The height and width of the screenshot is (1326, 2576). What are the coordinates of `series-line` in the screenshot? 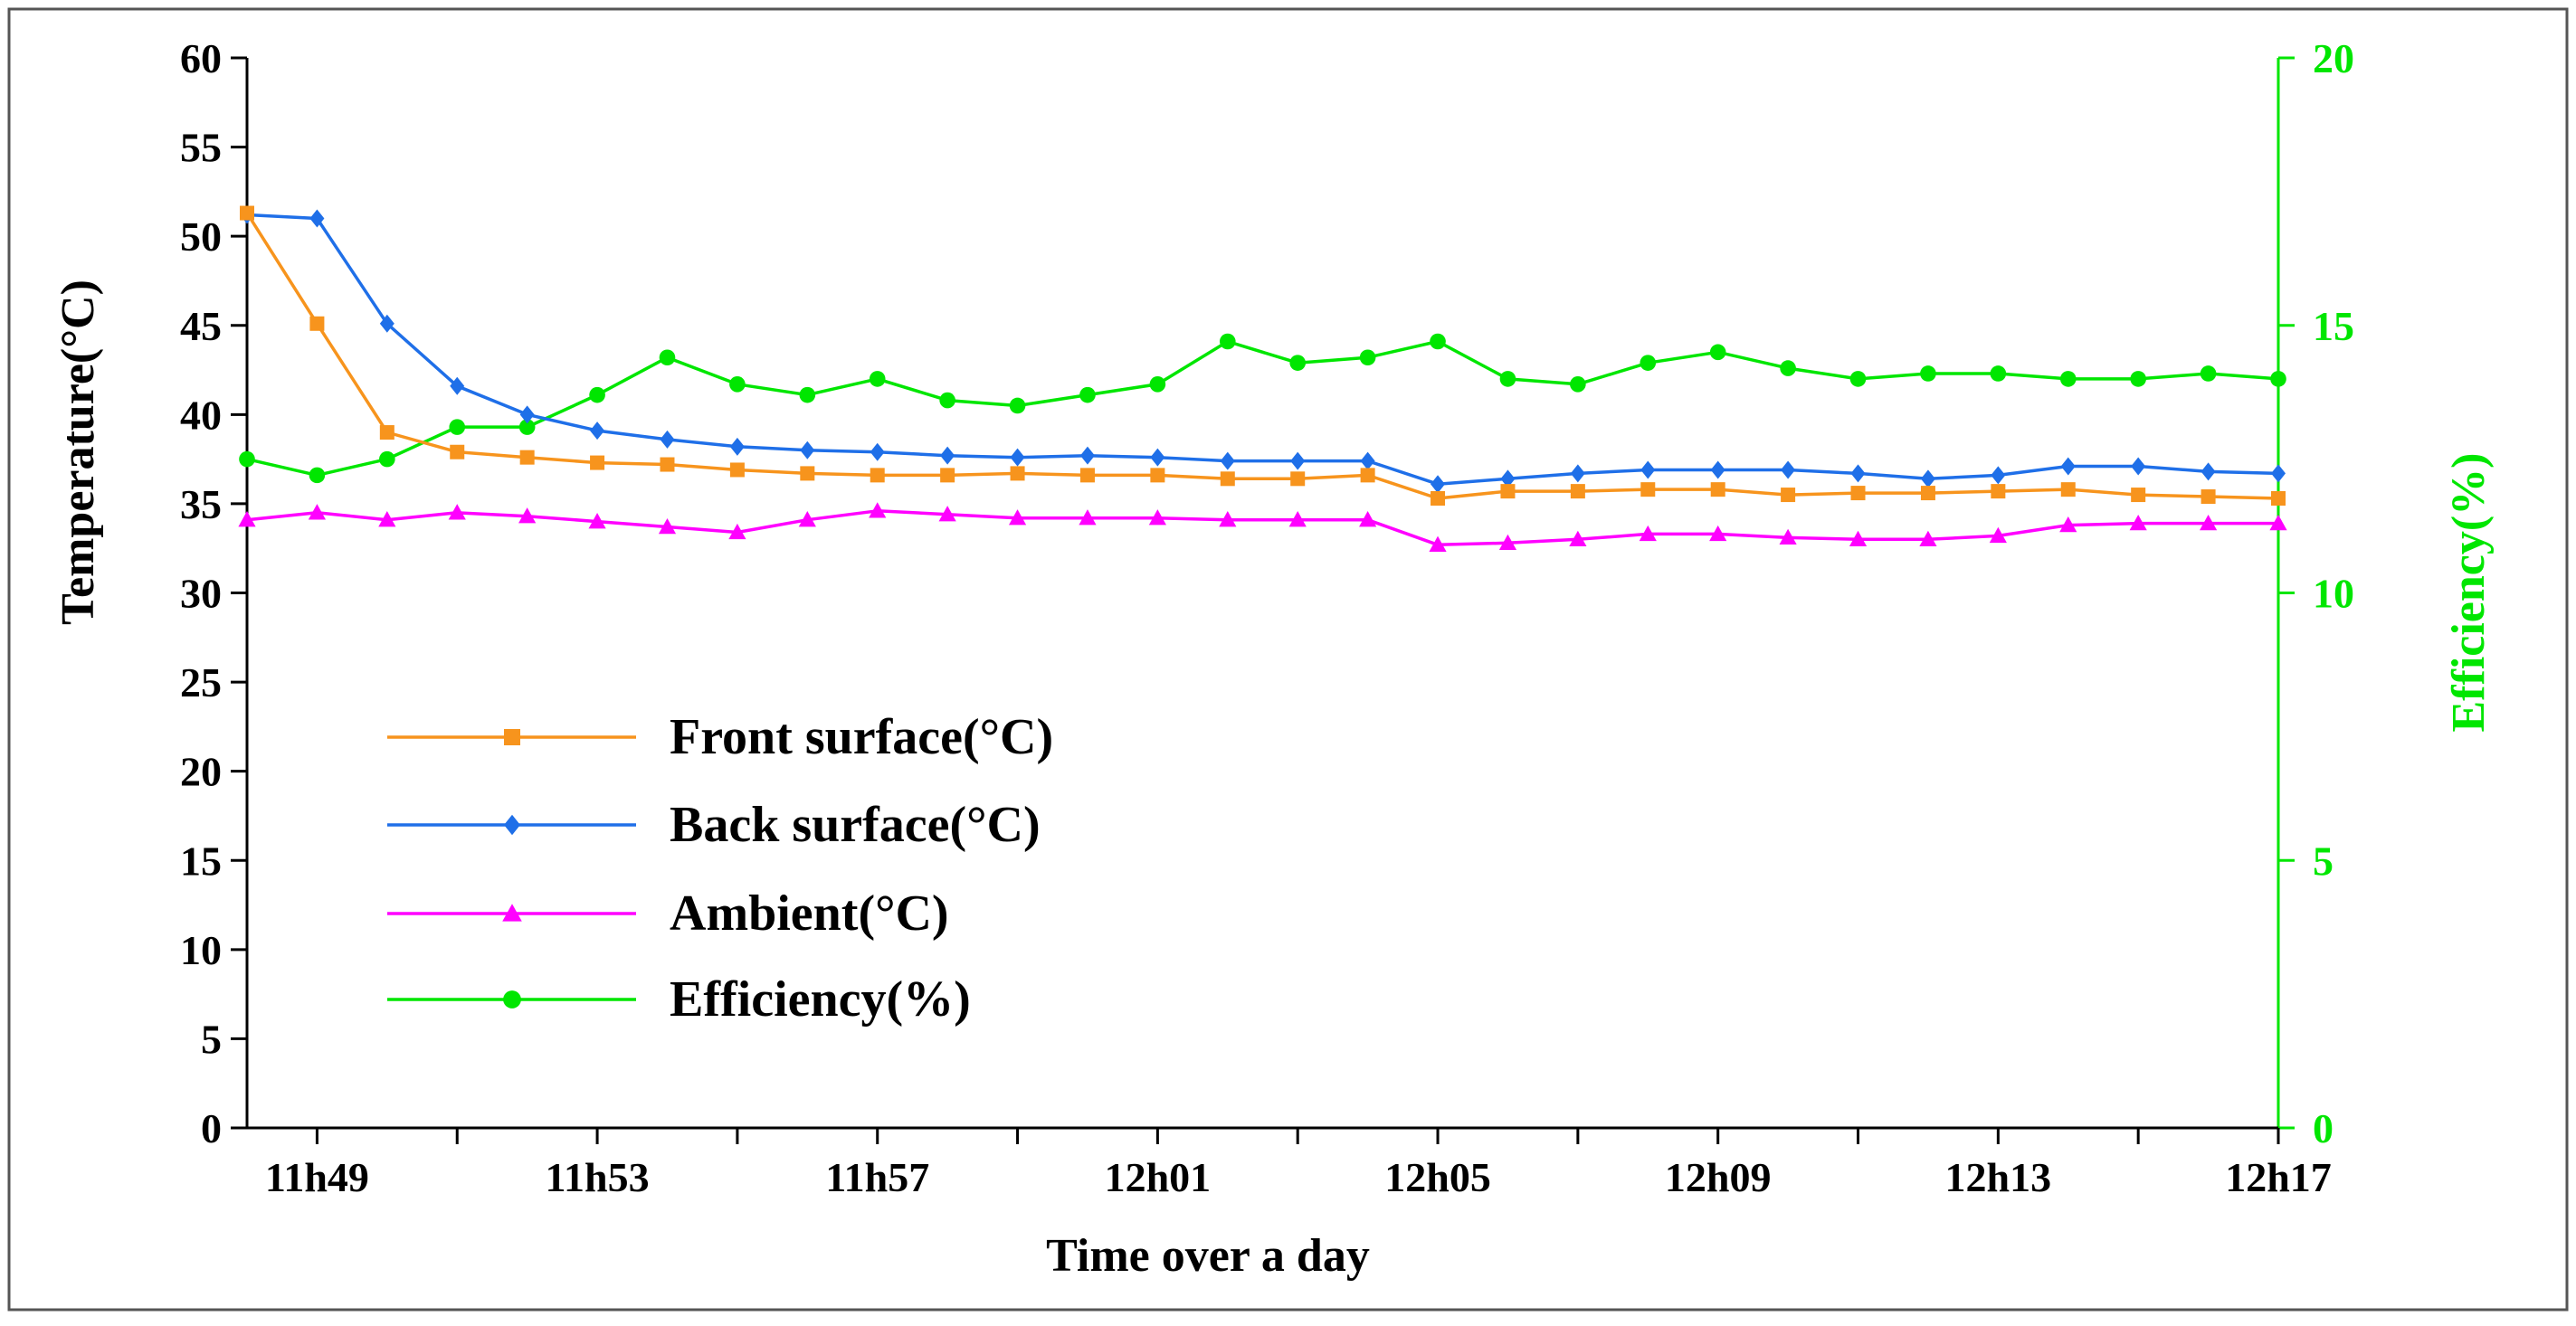 It's located at (1262, 528).